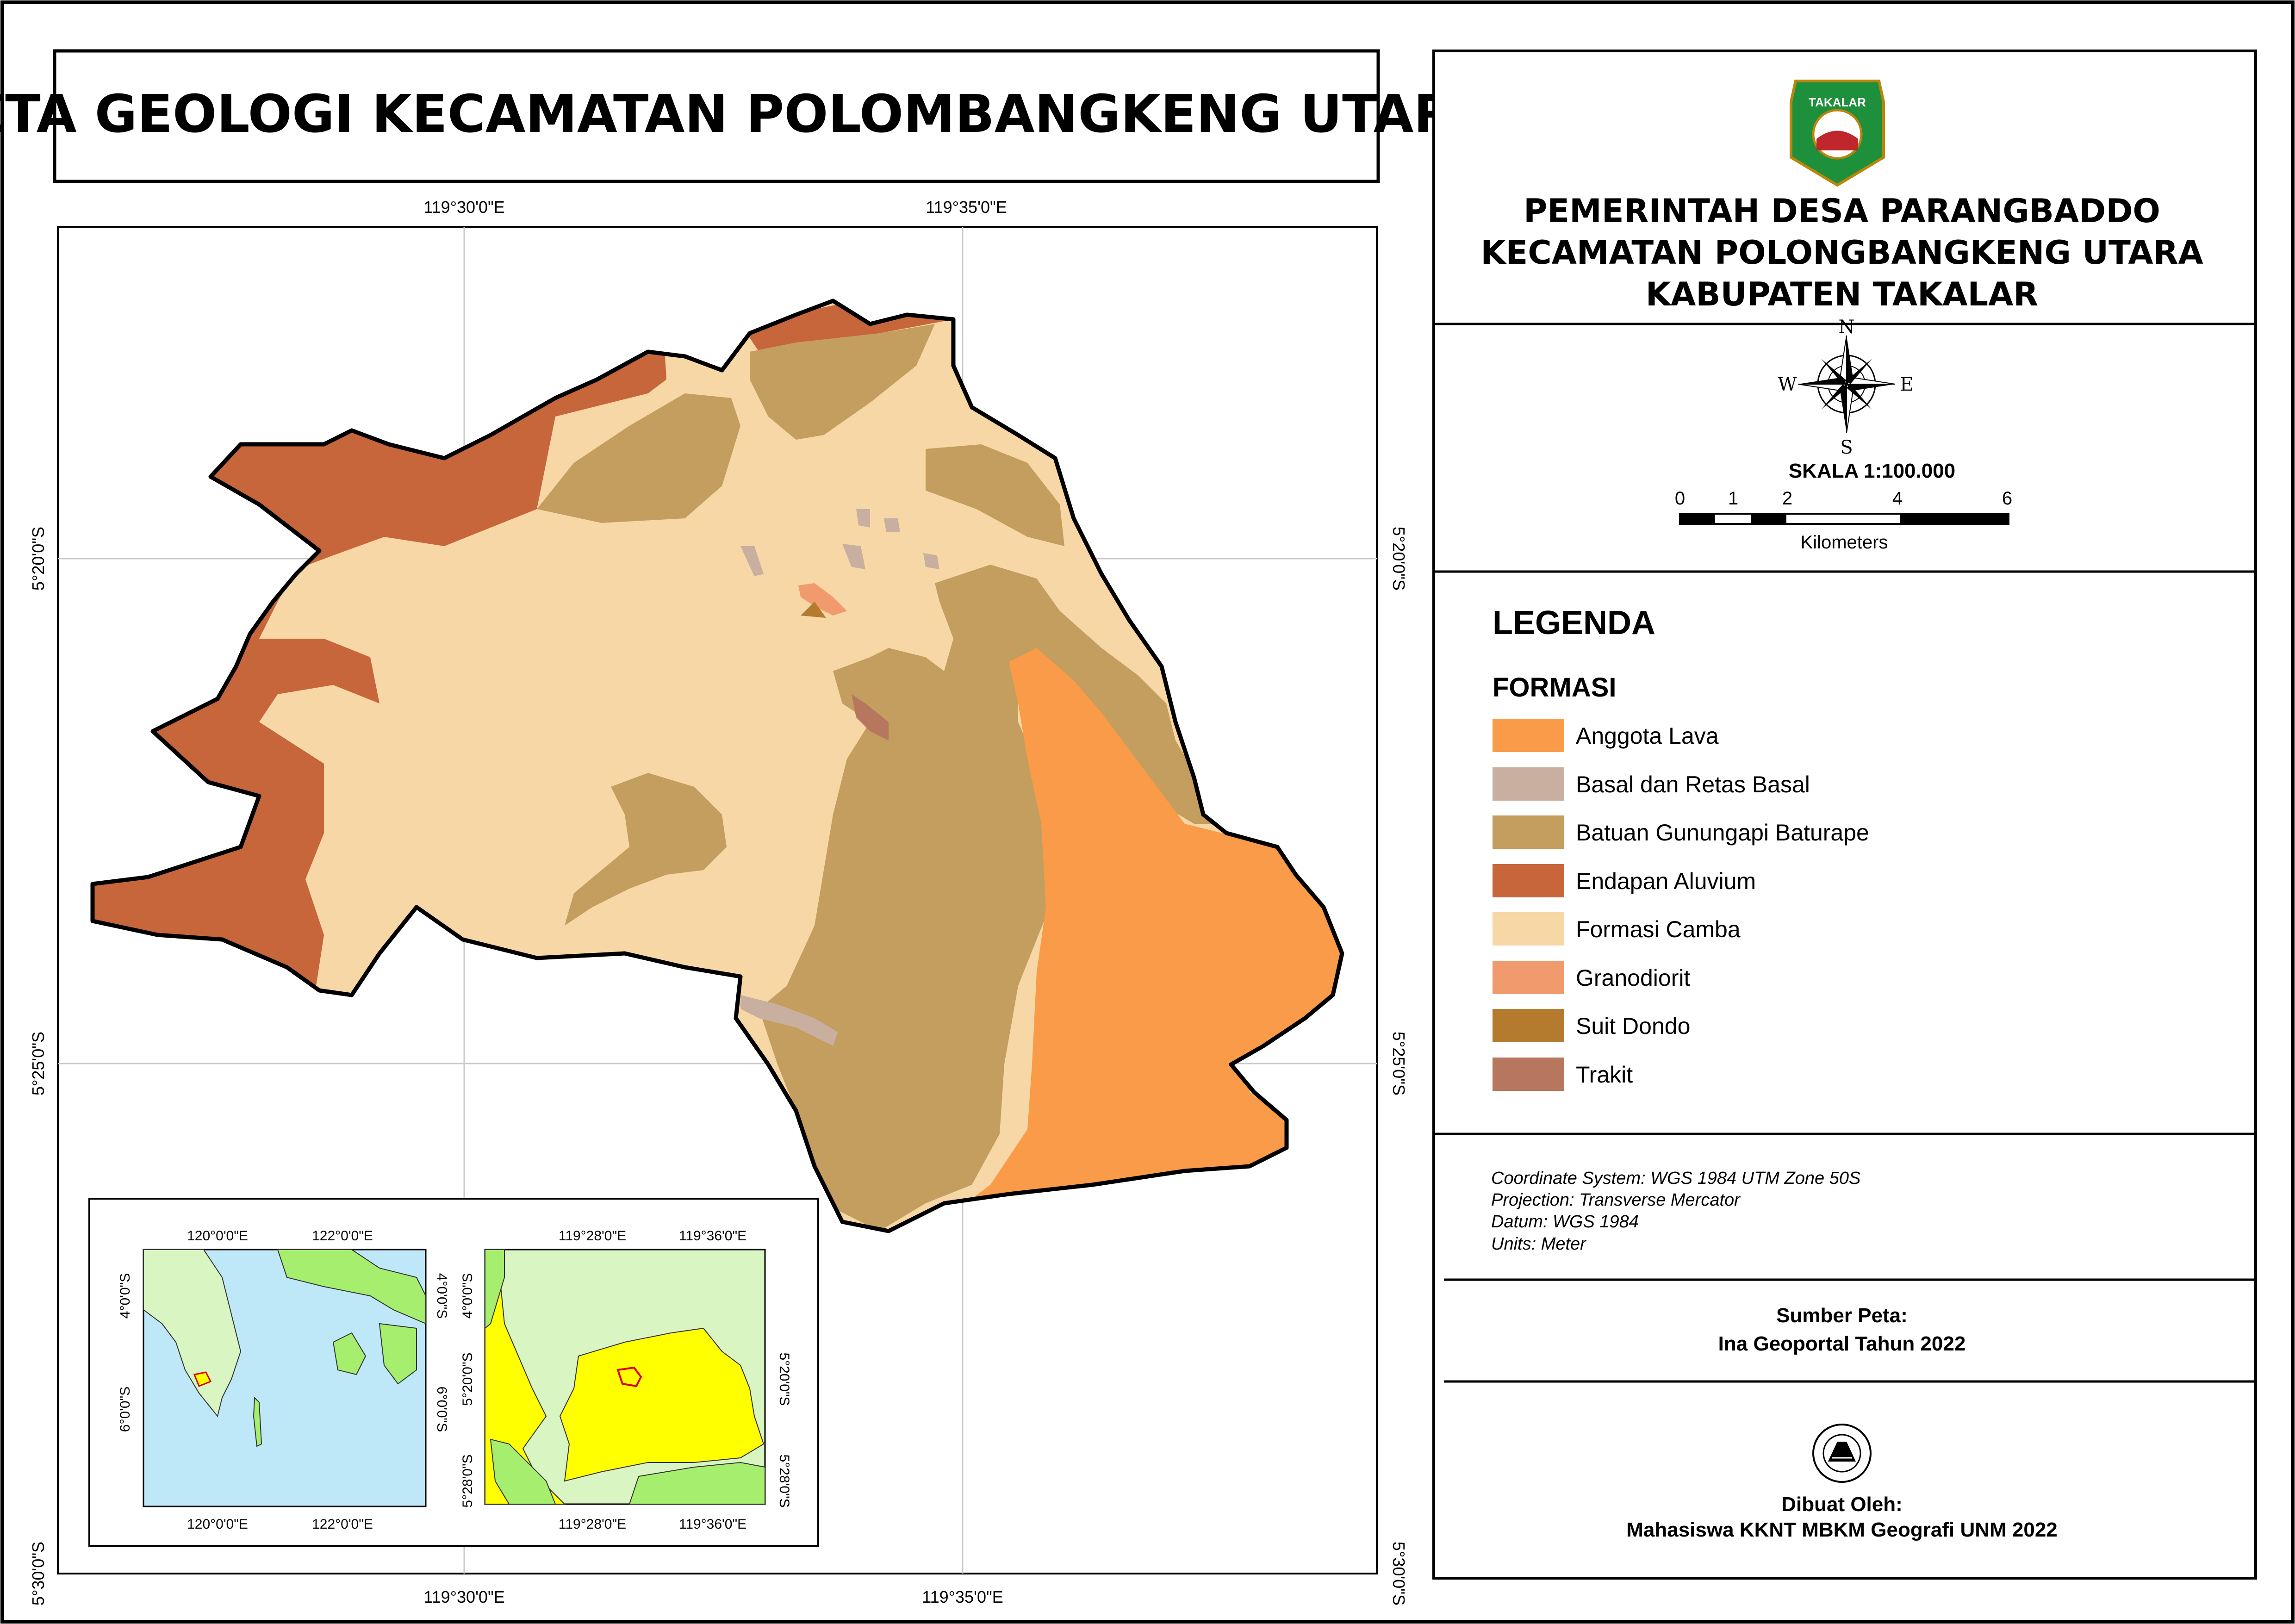  Describe the element at coordinates (638, 458) in the screenshot. I see `baturape-north` at that location.